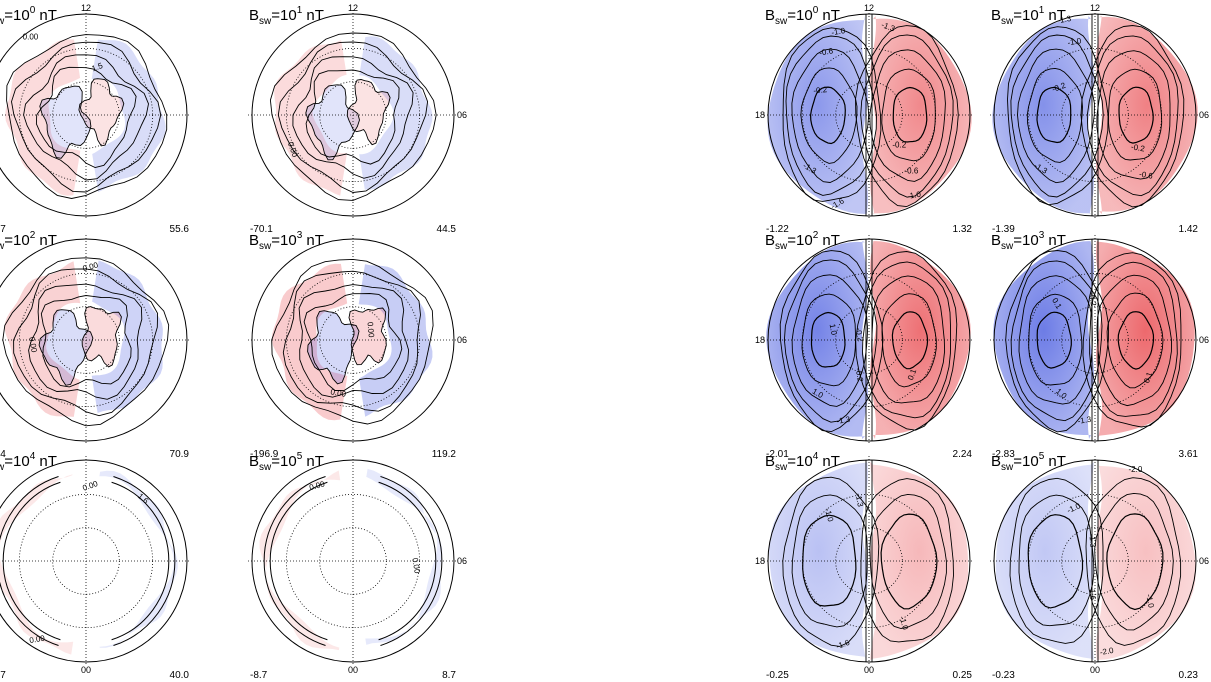 This screenshot has height=682, width=1211. What do you see at coordinates (1028, 462) in the screenshot?
I see `panel-title: Bsw=105 nT` at bounding box center [1028, 462].